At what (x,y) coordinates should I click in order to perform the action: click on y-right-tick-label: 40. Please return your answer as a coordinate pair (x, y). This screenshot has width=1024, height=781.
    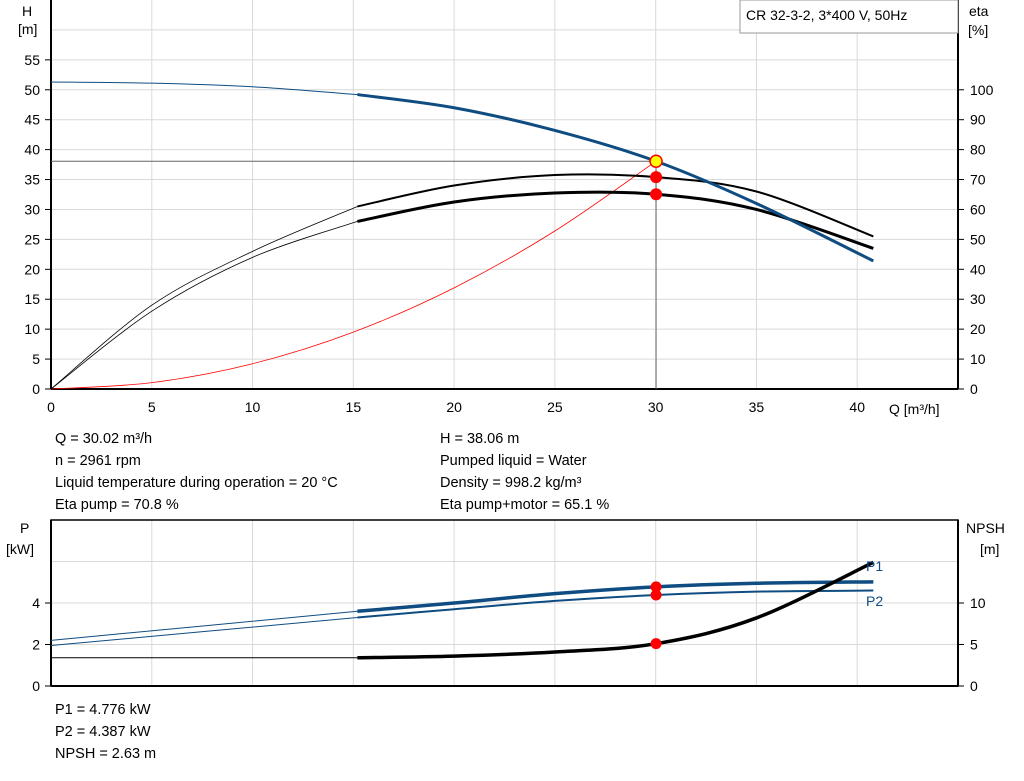
    Looking at the image, I should click on (978, 269).